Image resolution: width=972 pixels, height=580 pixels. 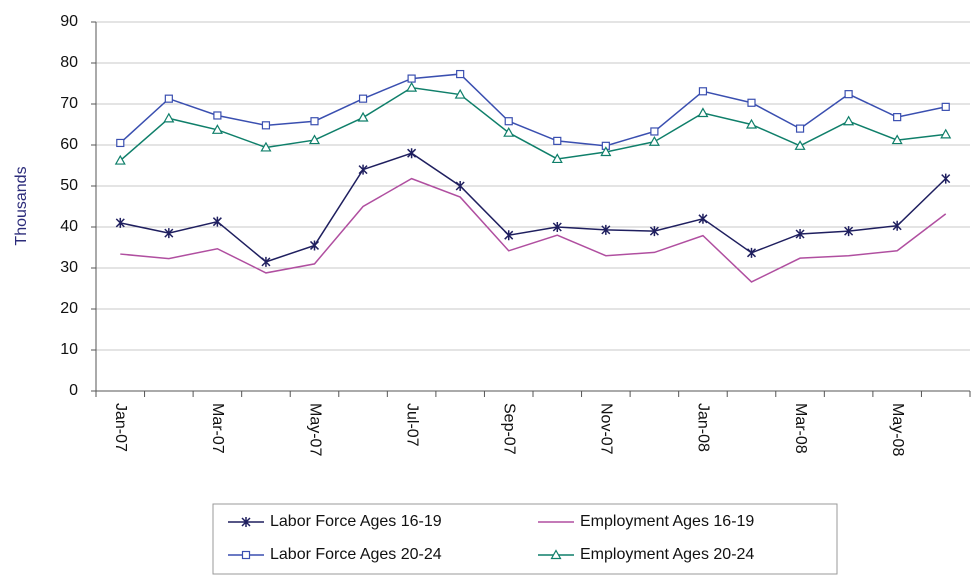 I want to click on y-tick-label: 0, so click(x=73, y=390).